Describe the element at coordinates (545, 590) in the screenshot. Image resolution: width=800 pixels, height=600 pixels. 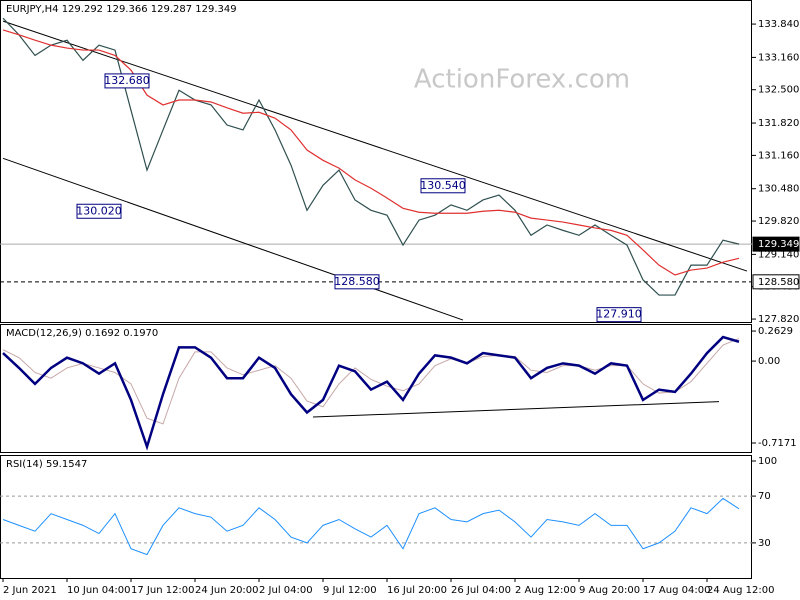
I see `x-tick-label: 2 Aug 12:00` at that location.